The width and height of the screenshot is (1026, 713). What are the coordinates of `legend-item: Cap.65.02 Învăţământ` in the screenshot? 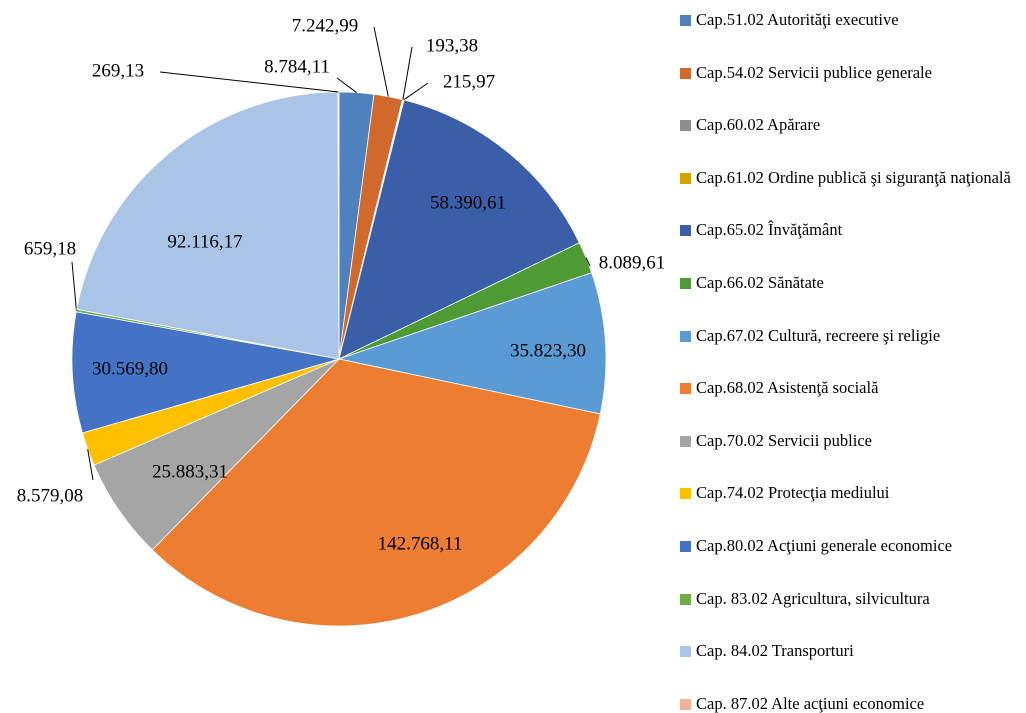 It's located at (852, 229).